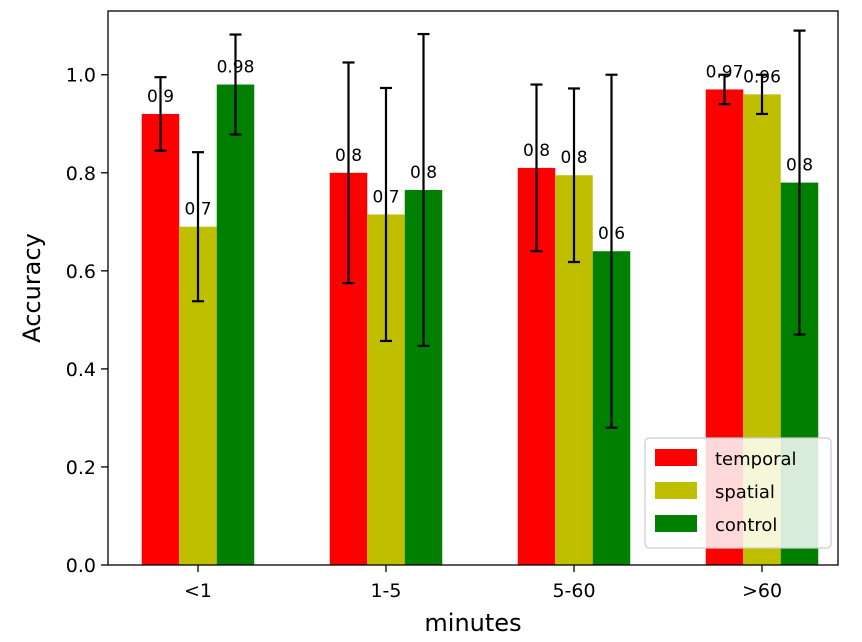  Describe the element at coordinates (198, 591) in the screenshot. I see `x-tick-label: <1` at that location.